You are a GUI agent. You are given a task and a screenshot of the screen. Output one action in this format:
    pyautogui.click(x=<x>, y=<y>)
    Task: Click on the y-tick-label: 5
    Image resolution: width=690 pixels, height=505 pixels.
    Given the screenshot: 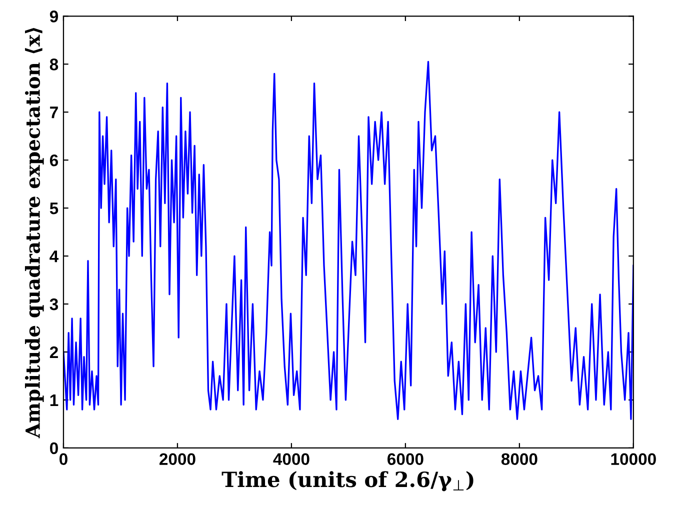 What is the action you would take?
    pyautogui.click(x=54, y=208)
    